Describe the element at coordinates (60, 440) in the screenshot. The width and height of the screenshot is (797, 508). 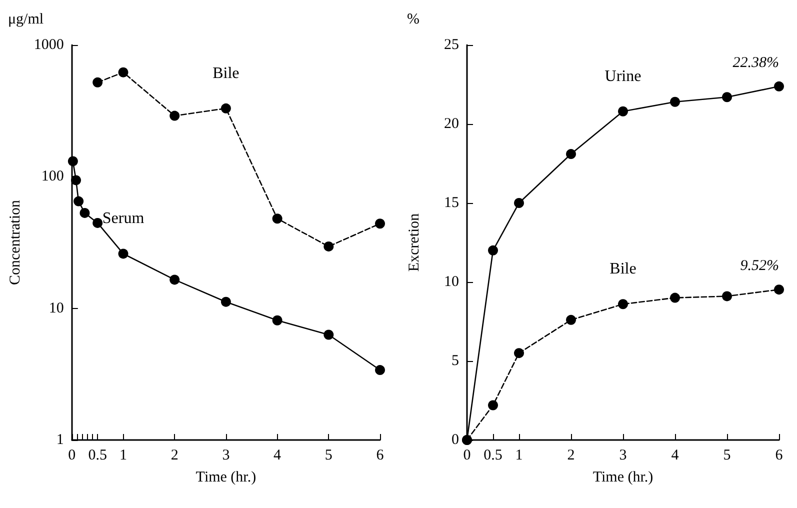
I see `y-tick-label: 1` at that location.